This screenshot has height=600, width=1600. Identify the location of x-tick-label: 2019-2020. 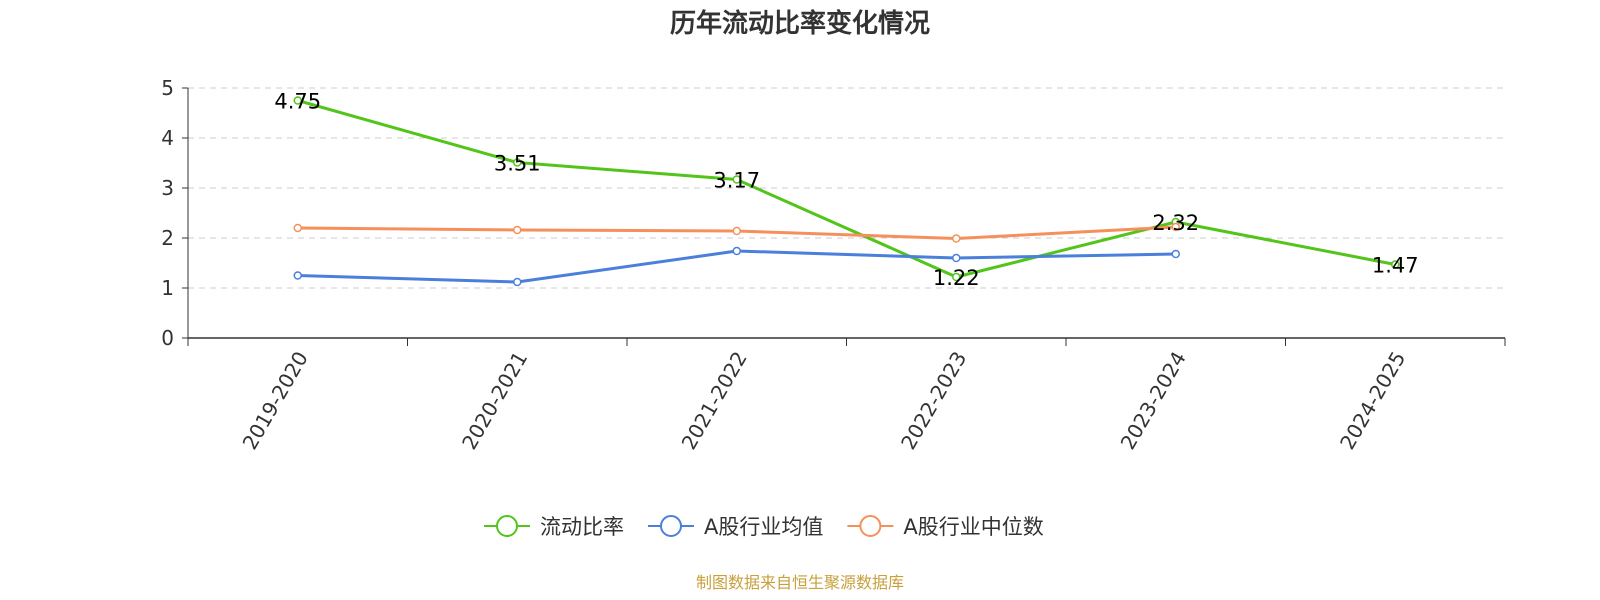
(275, 400).